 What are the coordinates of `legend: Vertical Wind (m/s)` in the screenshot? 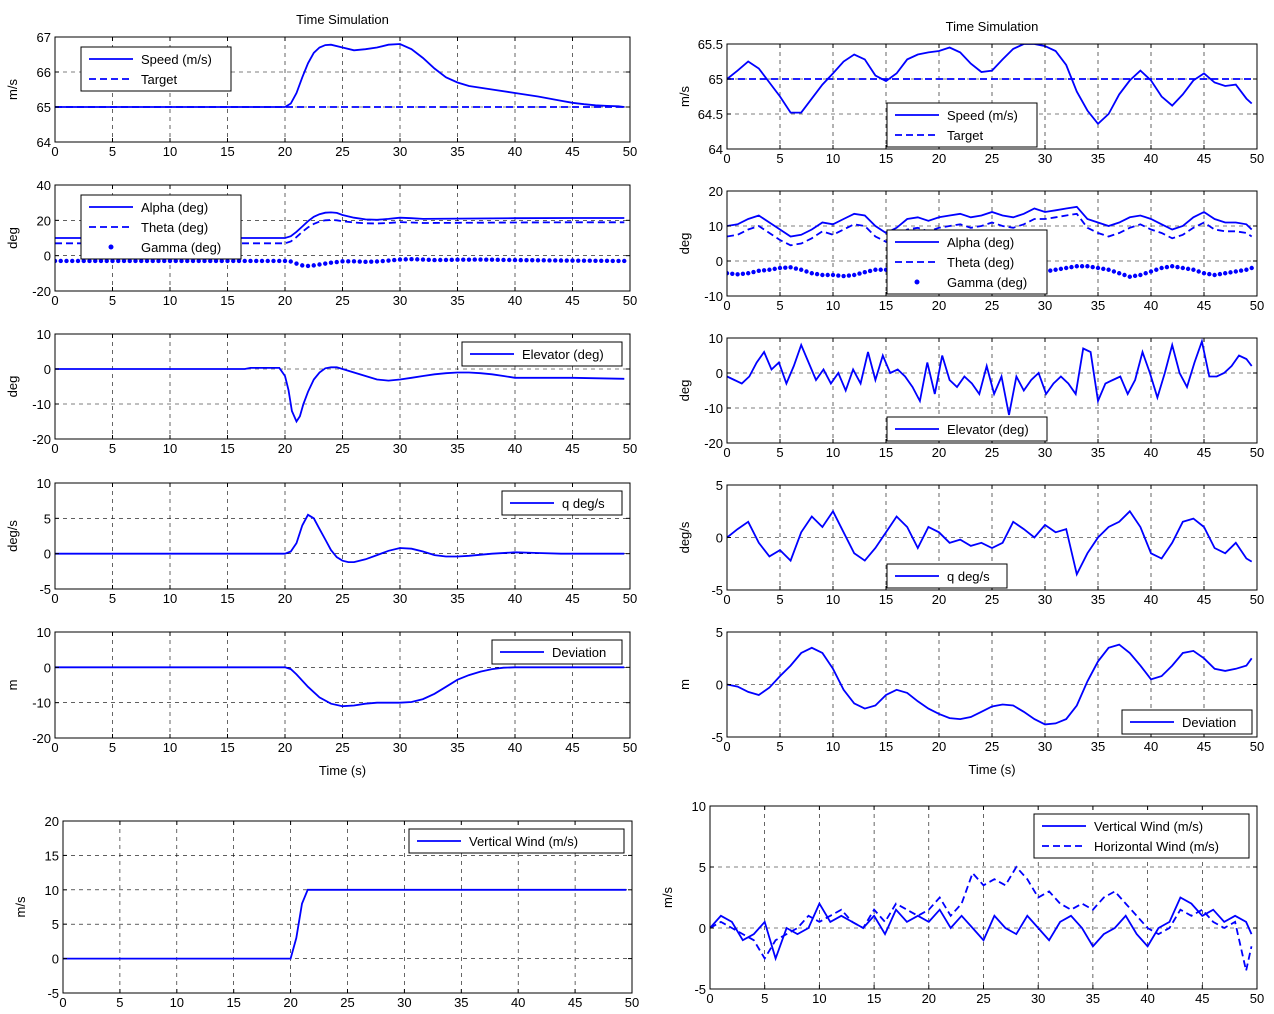 It's located at (516, 841).